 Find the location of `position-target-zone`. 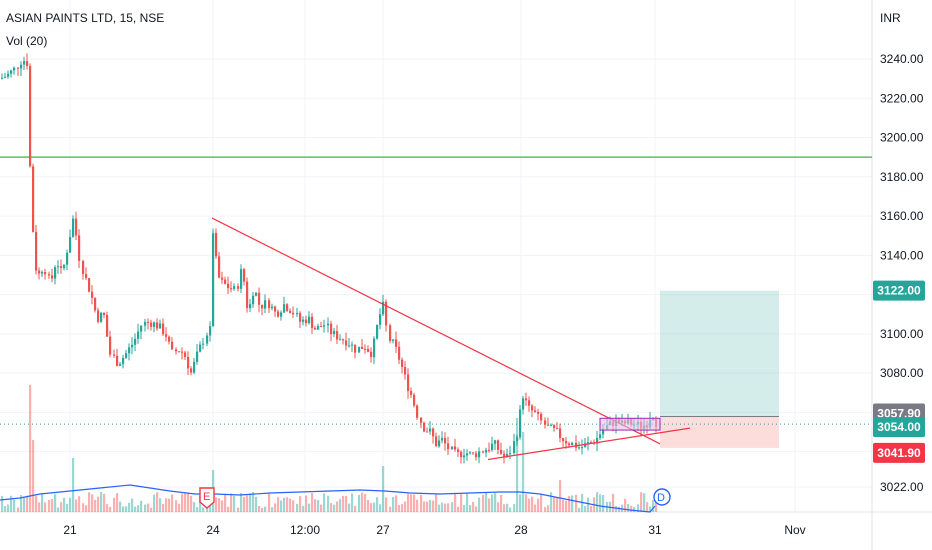

position-target-zone is located at coordinates (719, 353).